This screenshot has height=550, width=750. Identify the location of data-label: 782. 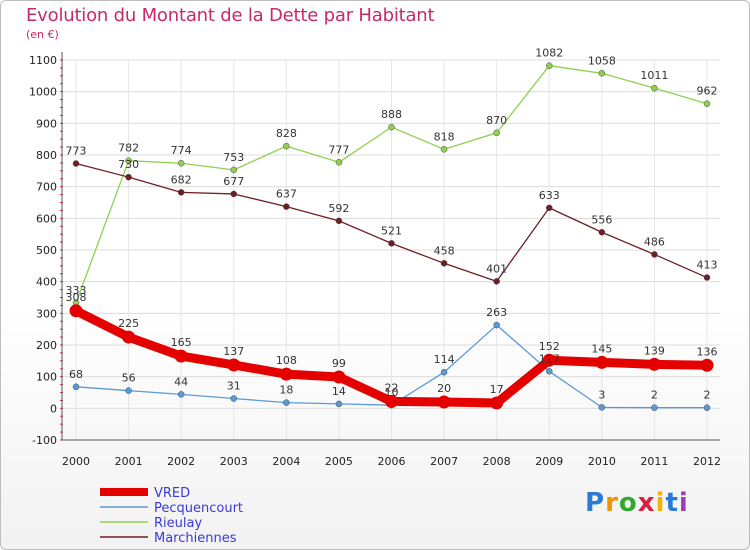
(128, 148).